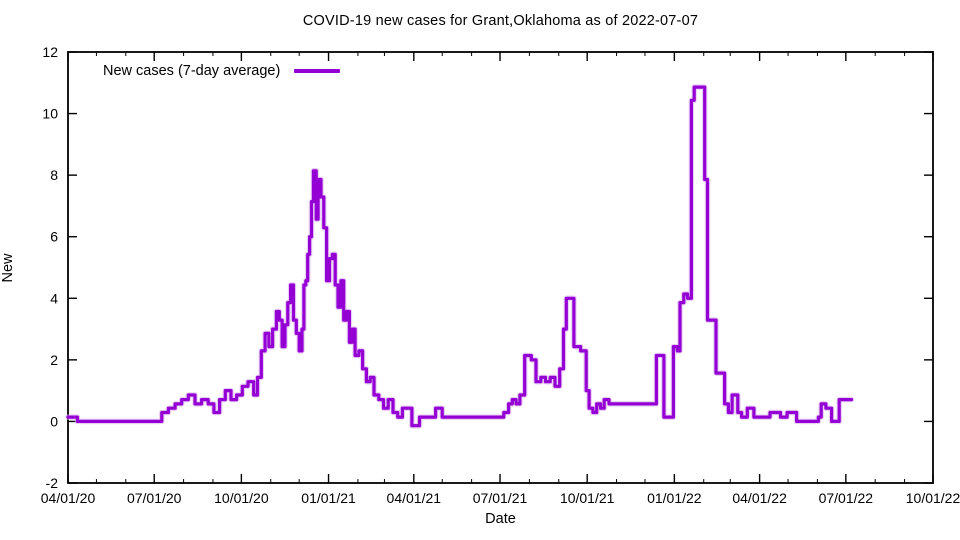 The width and height of the screenshot is (960, 540). Describe the element at coordinates (192, 71) in the screenshot. I see `legend-label: New cases (7-day average)` at that location.